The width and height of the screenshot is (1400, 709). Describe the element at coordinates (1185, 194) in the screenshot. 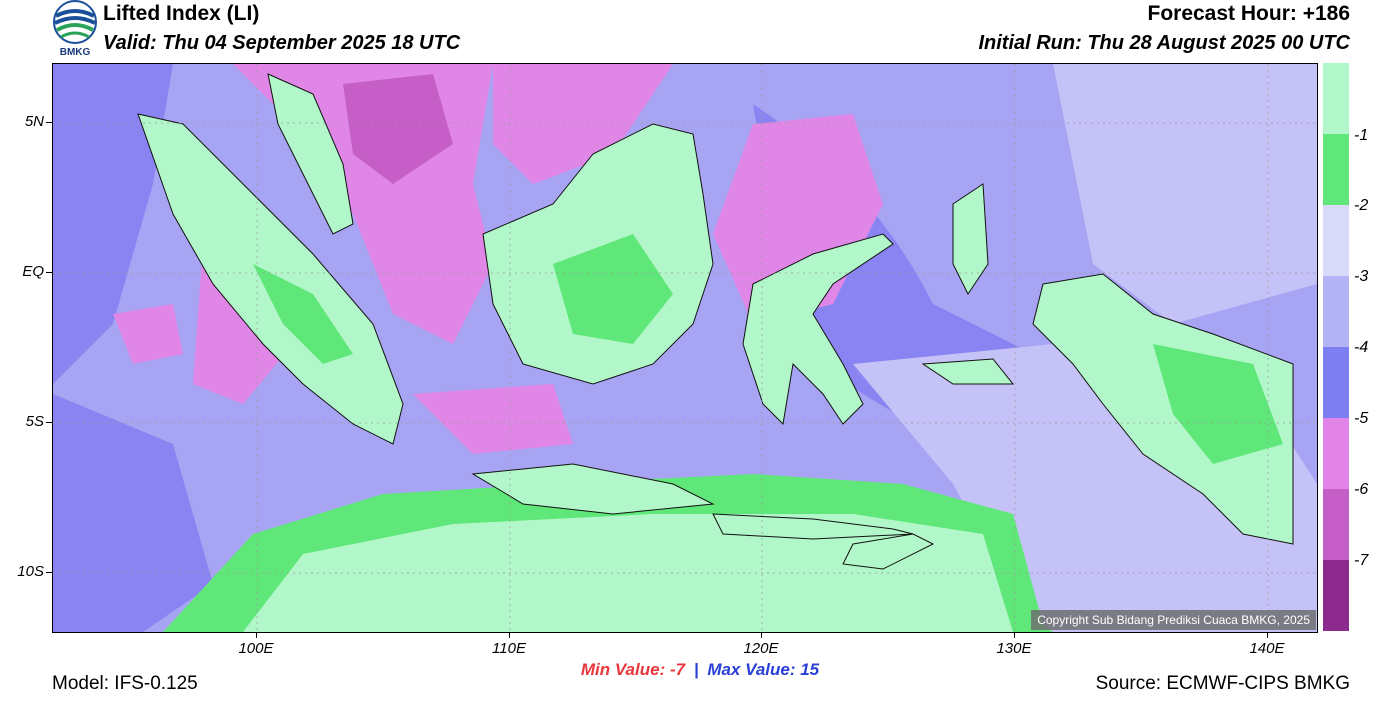

I see `region-lavender-ne` at that location.